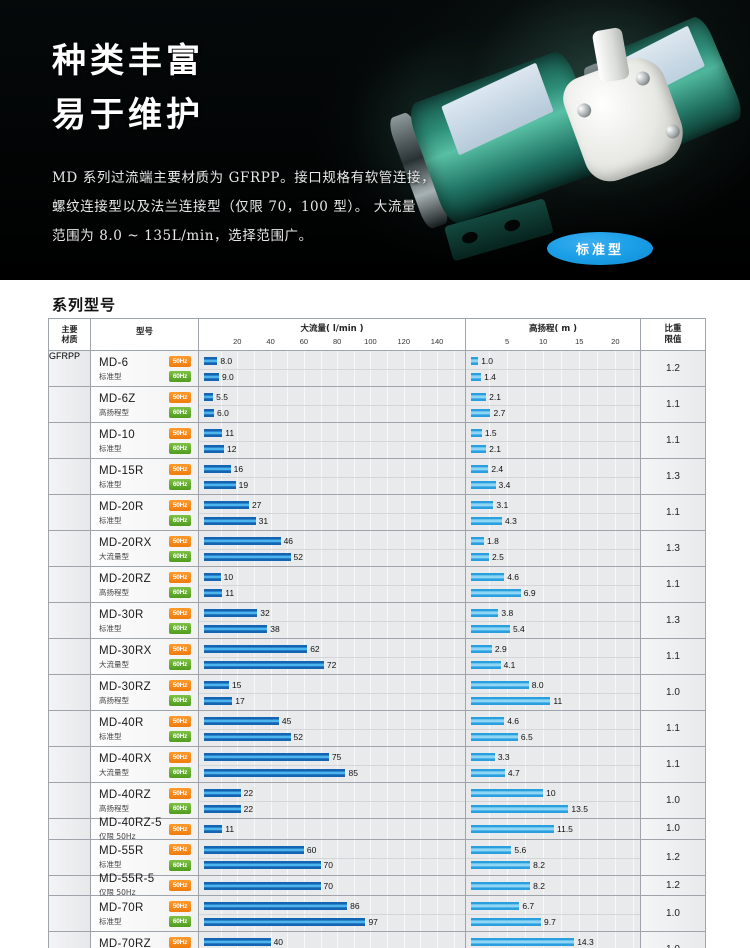 The image size is (750, 948). Describe the element at coordinates (145, 620) in the screenshot. I see `model-cell: MD-30R 标准型 50Hz 60Hz` at that location.